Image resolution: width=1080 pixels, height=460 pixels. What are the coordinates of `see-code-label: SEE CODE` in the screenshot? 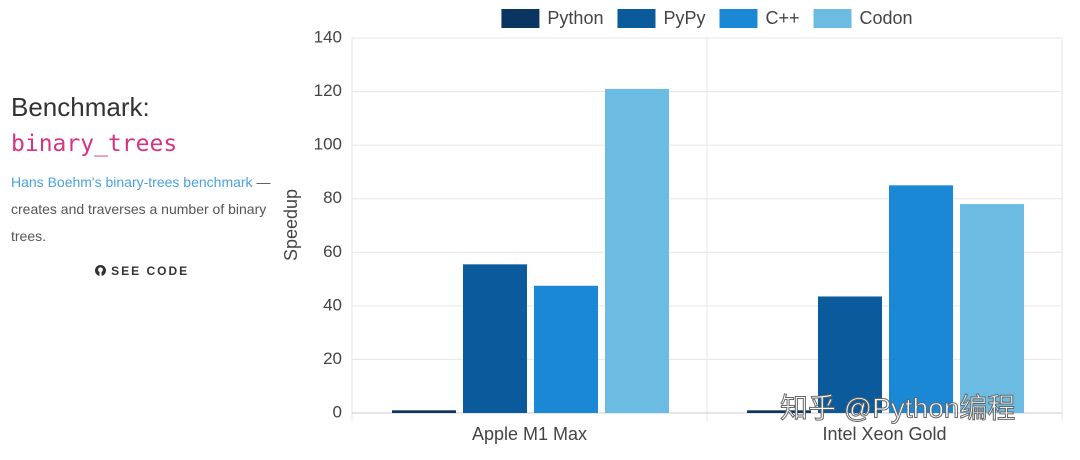 It's located at (150, 271).